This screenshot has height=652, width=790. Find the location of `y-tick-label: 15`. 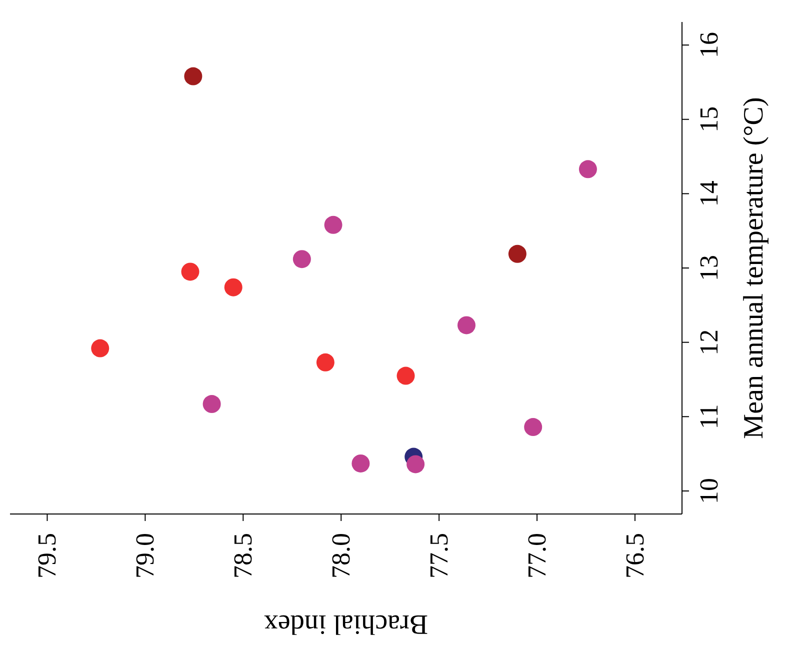

y-tick-label: 15 is located at coordinates (709, 119).